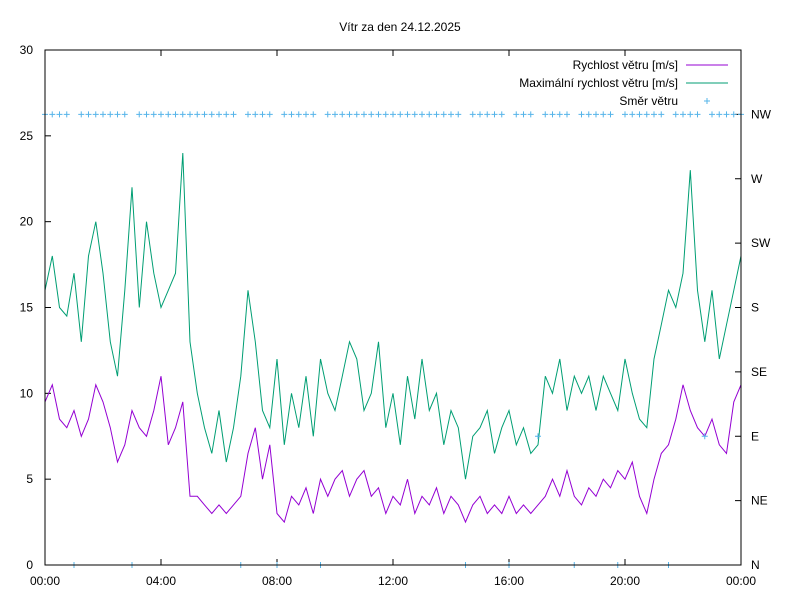  Describe the element at coordinates (27, 50) in the screenshot. I see `y-tick-label: 30` at that location.